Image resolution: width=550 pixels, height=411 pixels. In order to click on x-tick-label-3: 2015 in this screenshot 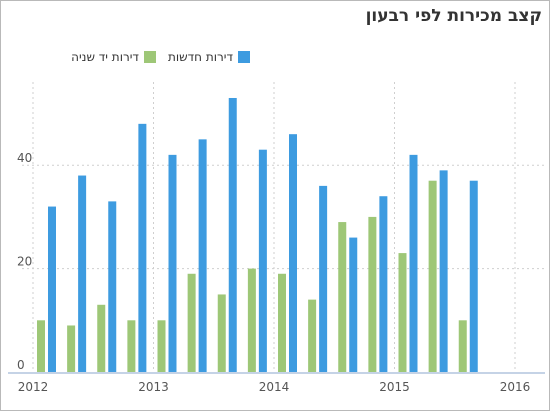, I will do `click(394, 387)`.